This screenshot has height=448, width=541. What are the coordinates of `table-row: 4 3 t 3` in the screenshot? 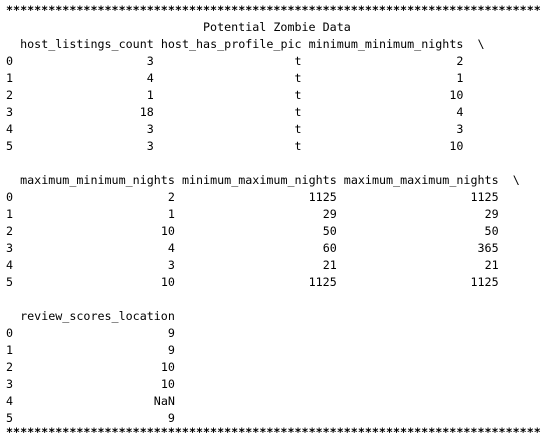 It's located at (234, 129).